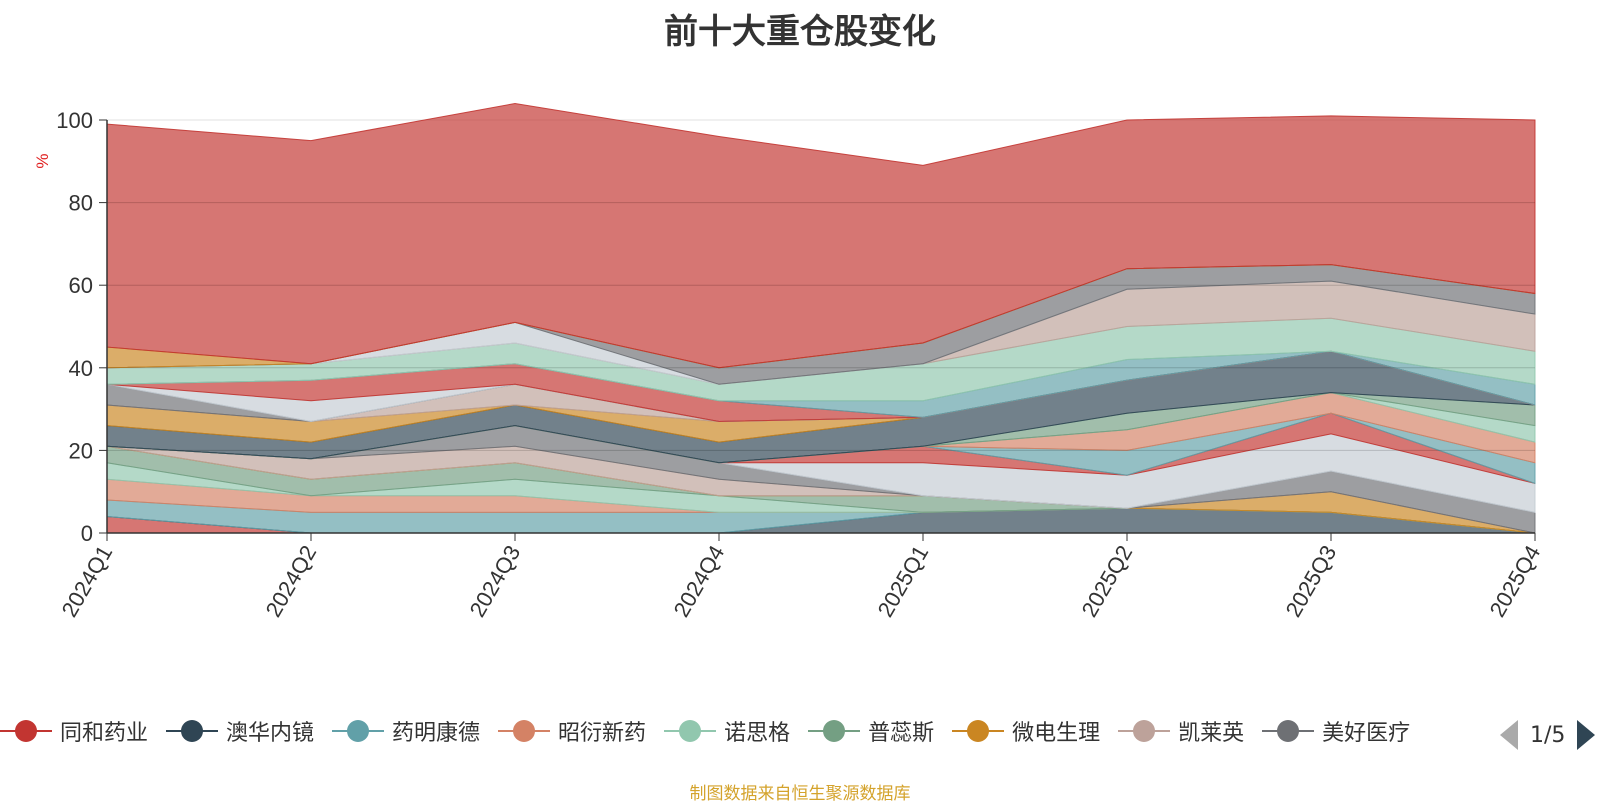 The width and height of the screenshot is (1600, 804). I want to click on legend-item: 诺思格, so click(727, 731).